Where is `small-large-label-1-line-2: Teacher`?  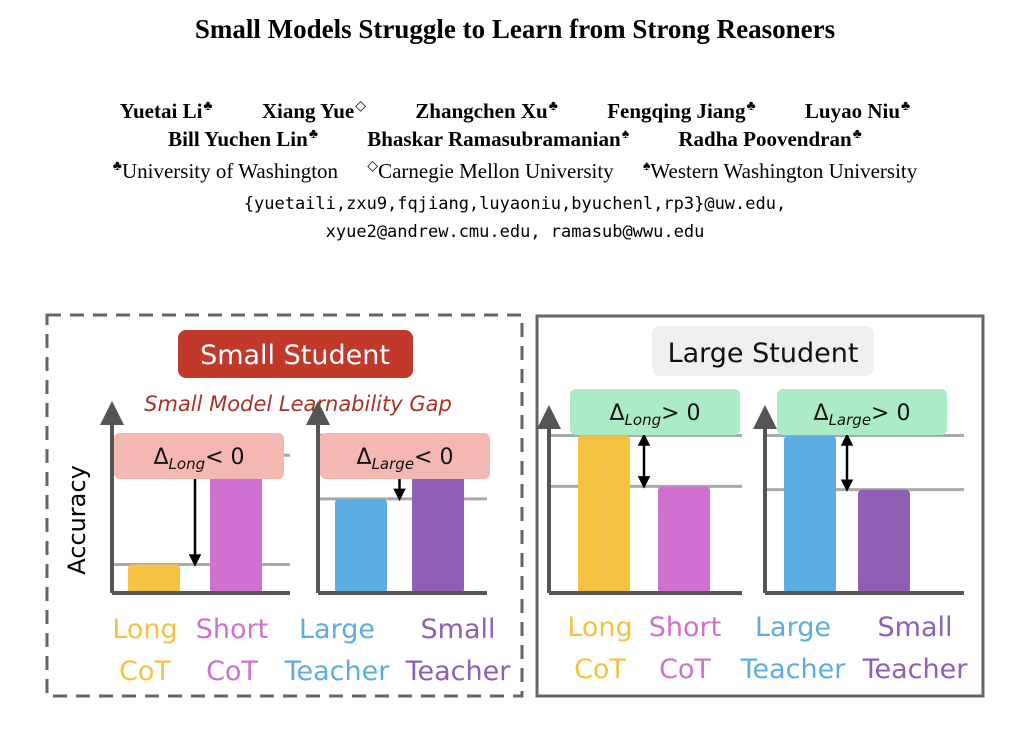 small-large-label-1-line-2: Teacher is located at coordinates (337, 671).